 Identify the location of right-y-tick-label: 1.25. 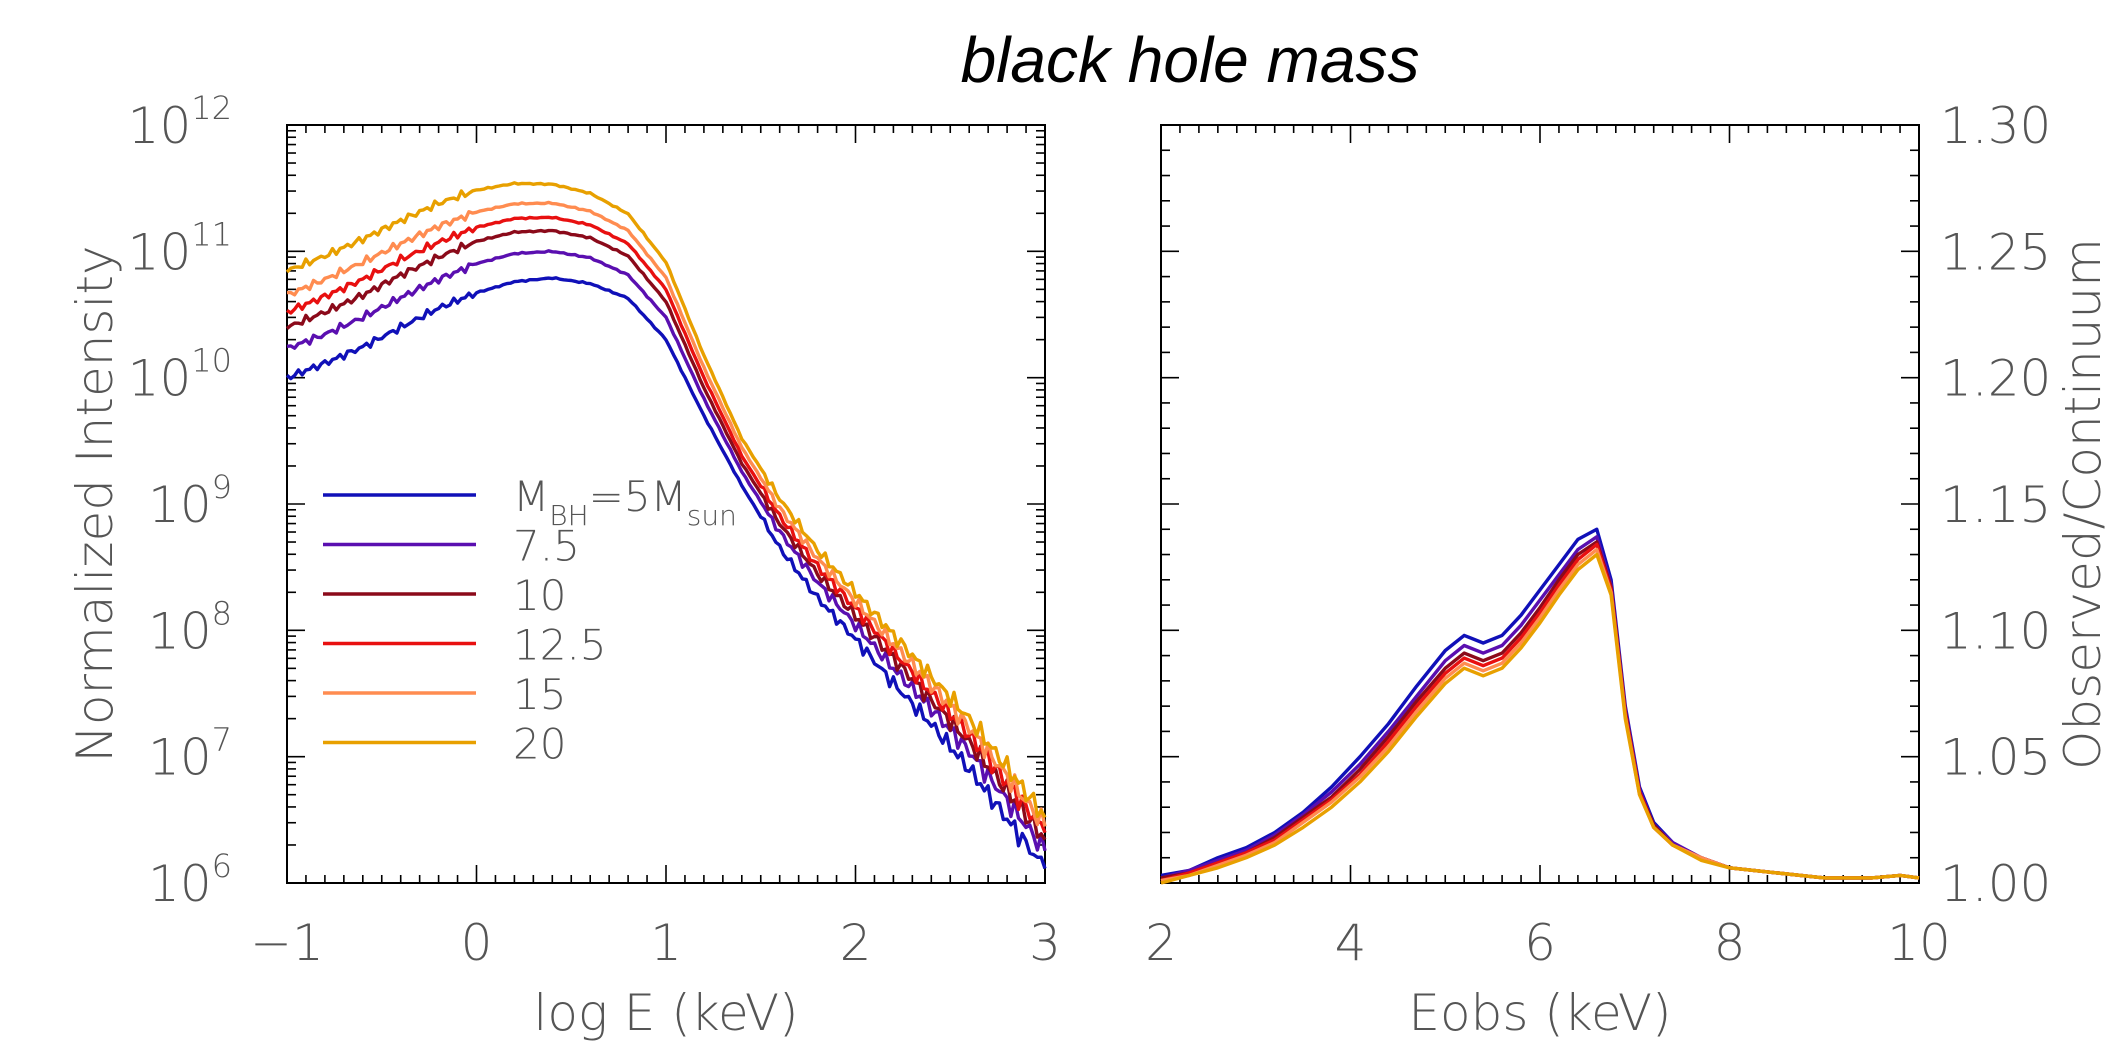
(1995, 252).